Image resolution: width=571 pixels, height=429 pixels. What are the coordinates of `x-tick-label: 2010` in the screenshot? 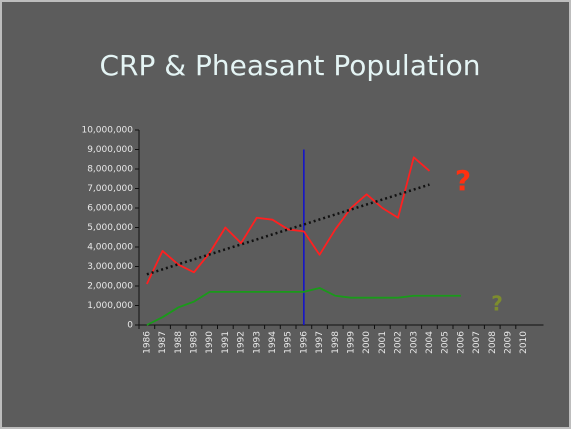 It's located at (524, 342).